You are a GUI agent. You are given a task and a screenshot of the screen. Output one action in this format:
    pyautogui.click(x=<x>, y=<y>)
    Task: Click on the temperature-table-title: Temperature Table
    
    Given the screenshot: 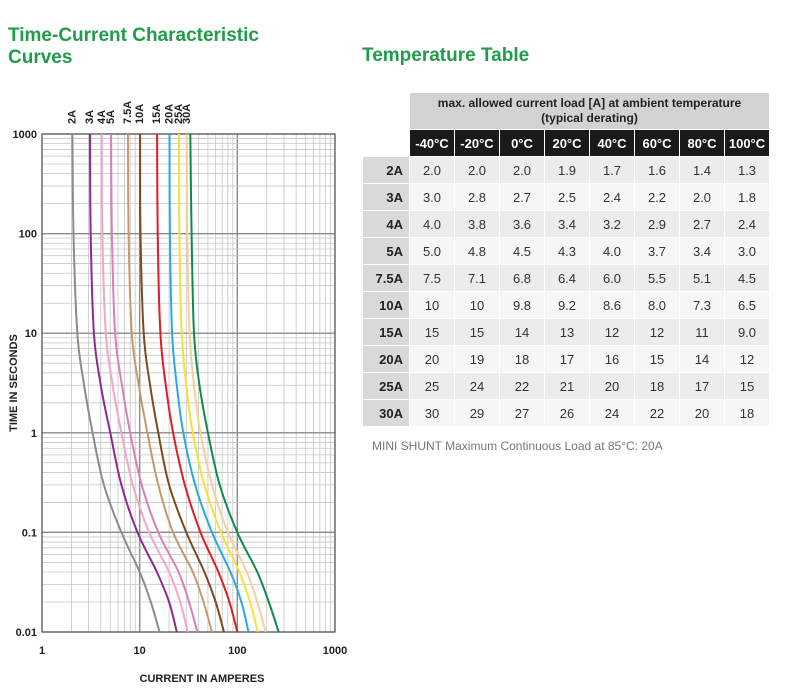 What is the action you would take?
    pyautogui.click(x=446, y=55)
    